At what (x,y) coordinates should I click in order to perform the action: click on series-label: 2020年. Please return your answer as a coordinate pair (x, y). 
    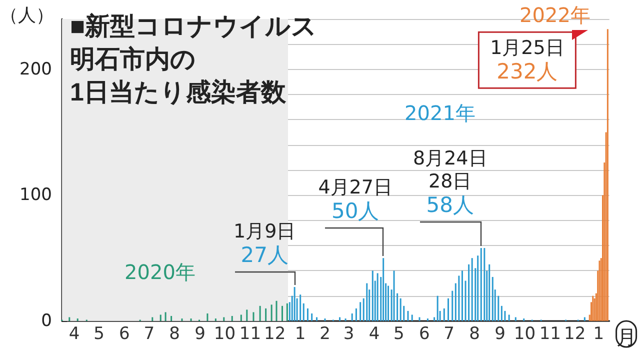
    Looking at the image, I should click on (160, 272).